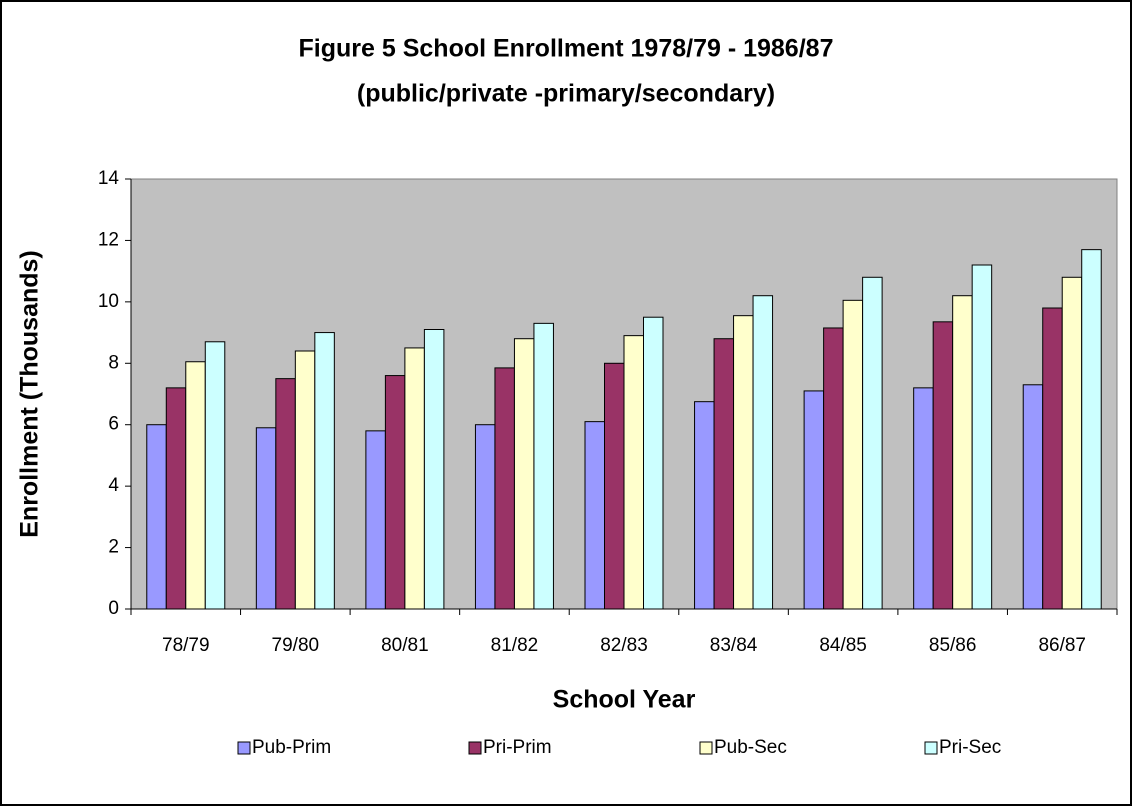  What do you see at coordinates (113, 485) in the screenshot?
I see `y-tick-label: 4` at bounding box center [113, 485].